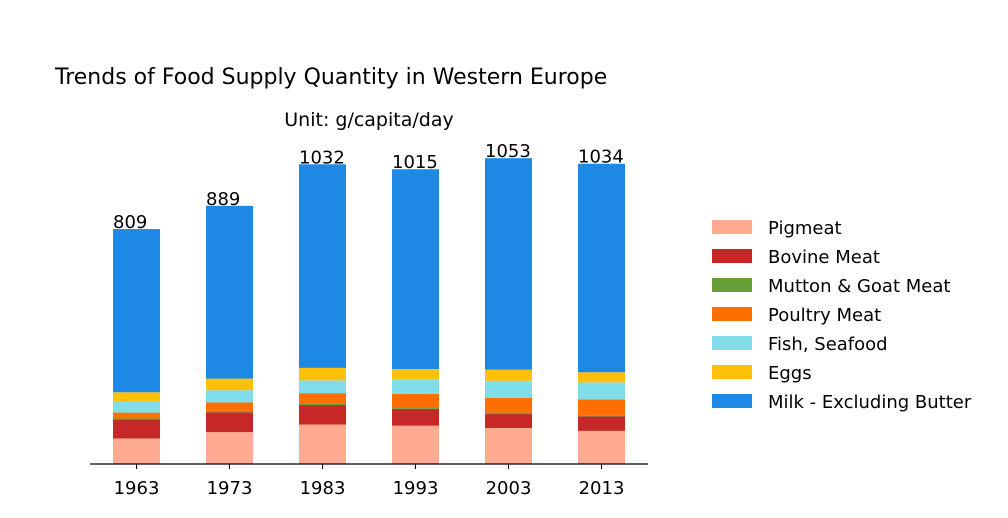 The width and height of the screenshot is (1008, 518). I want to click on x-tick-label-2003: 2003, so click(509, 488).